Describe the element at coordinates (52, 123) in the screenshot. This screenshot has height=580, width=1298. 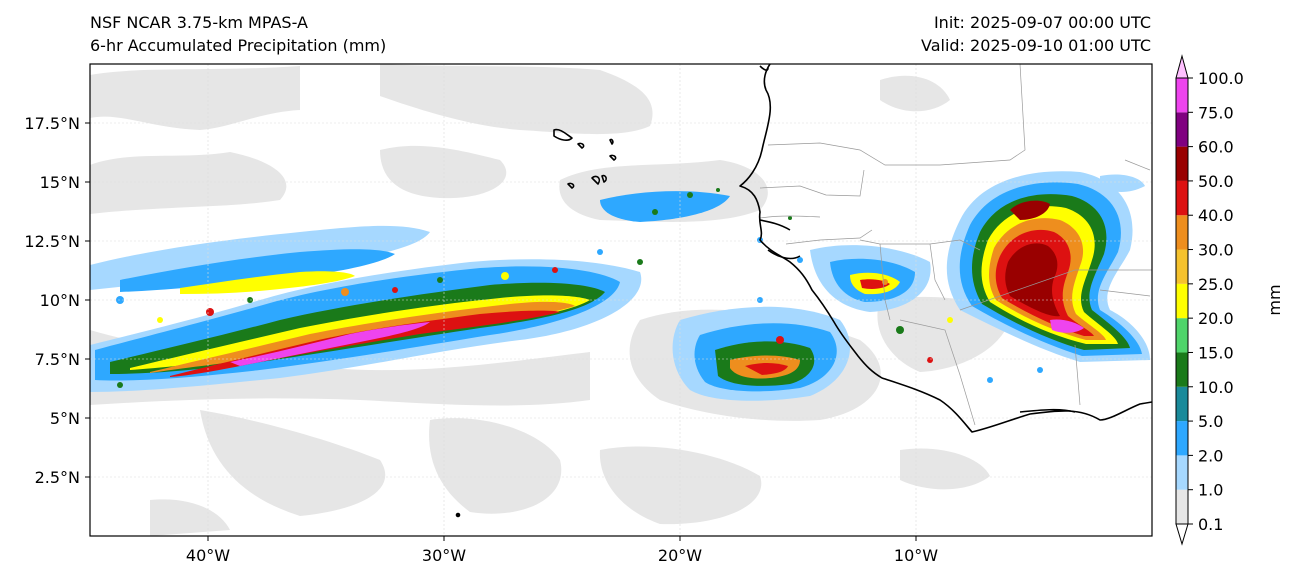
I see `y-tick-label: 17.5°N` at that location.